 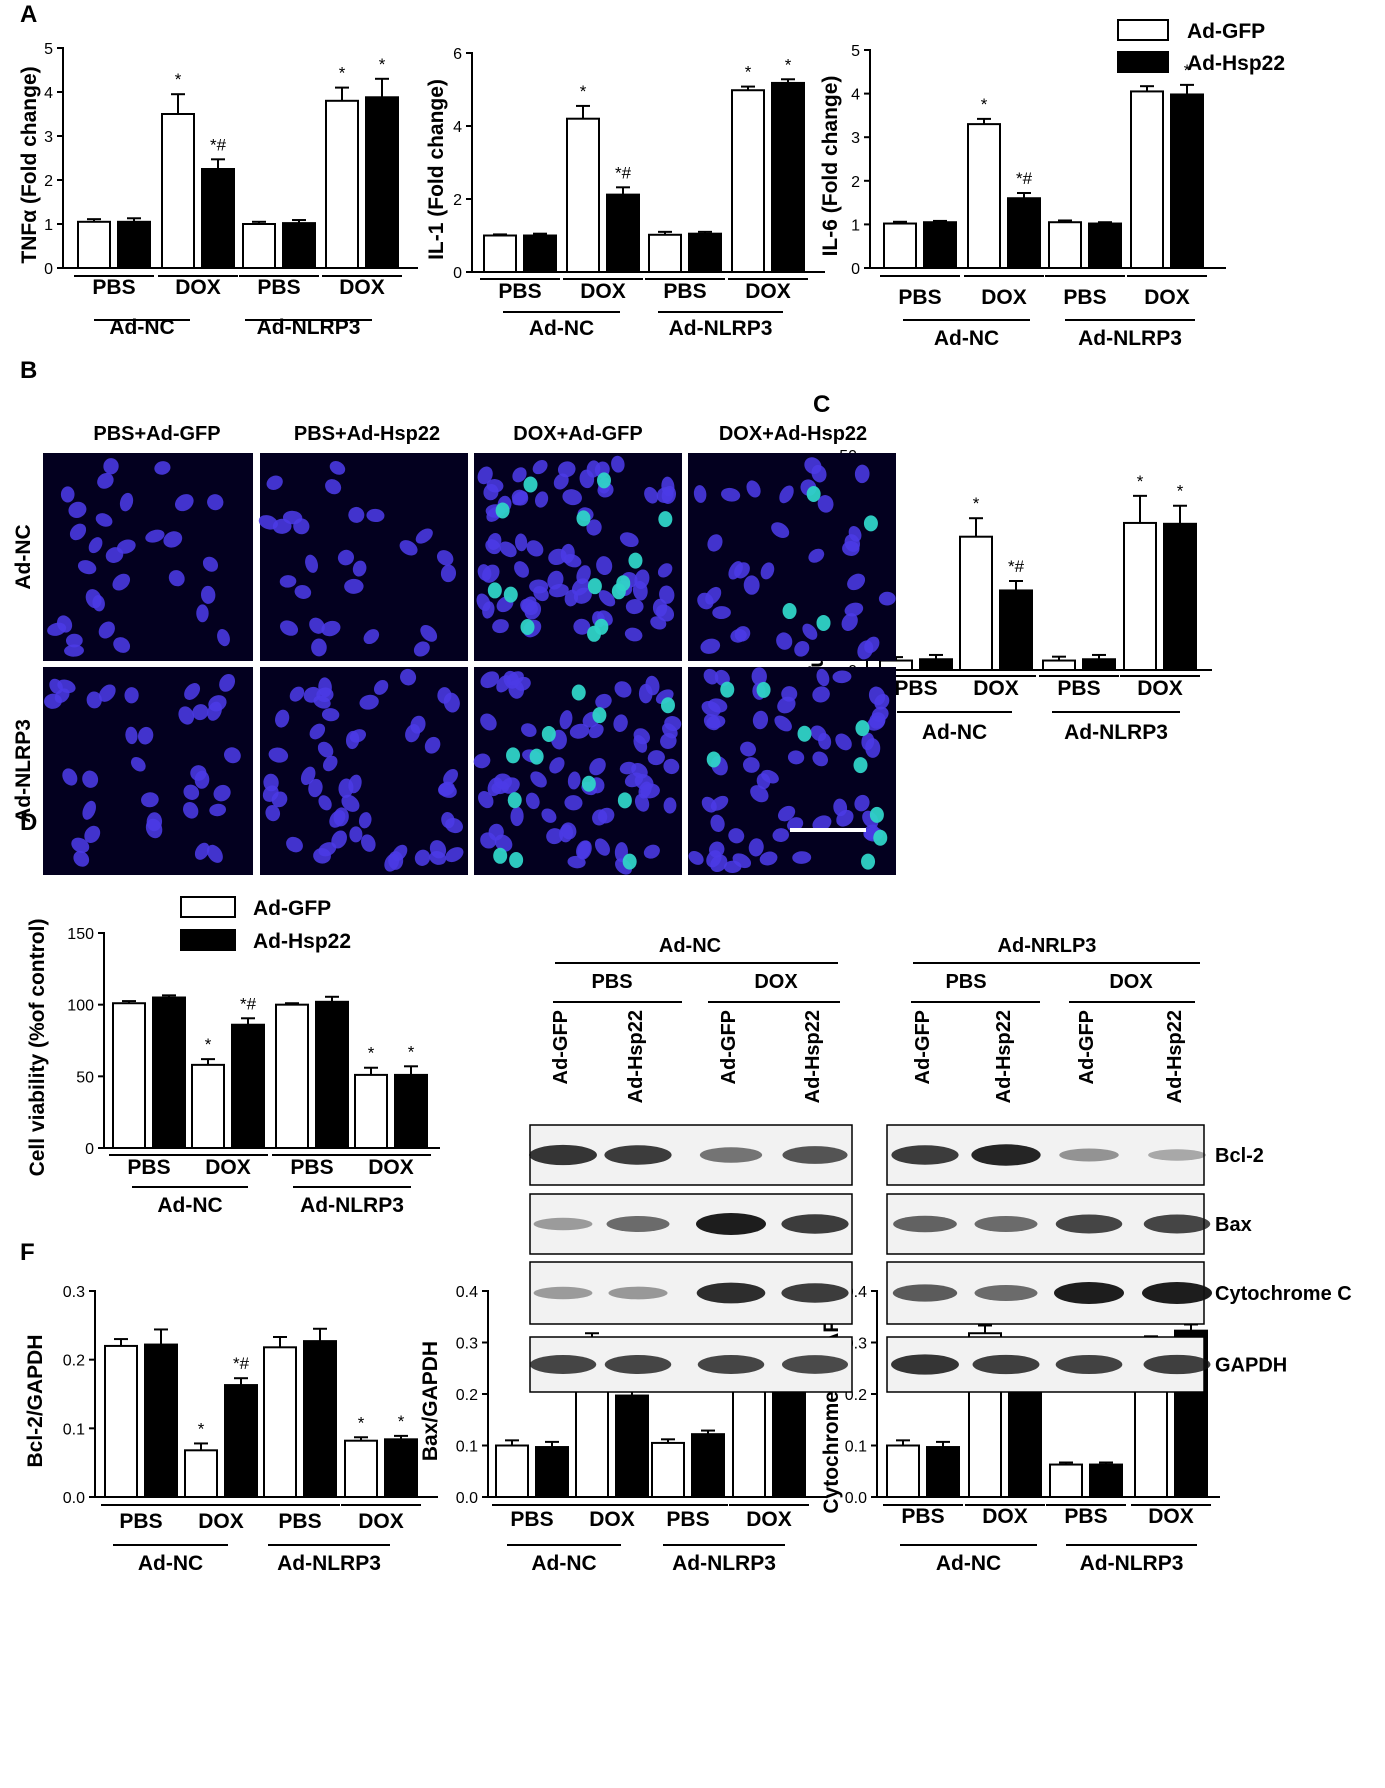 I want to click on group-label: Ad-NLRP3, so click(x=1116, y=732).